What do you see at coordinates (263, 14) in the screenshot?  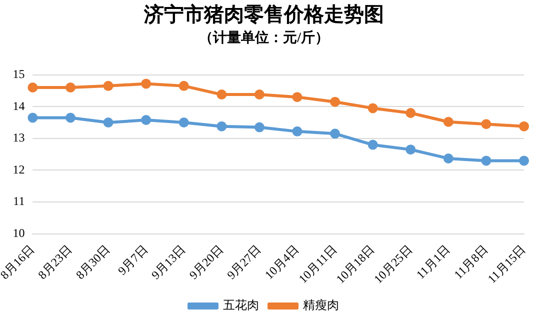 I see `chart-title: 济宁市猪肉零售价格走势图` at bounding box center [263, 14].